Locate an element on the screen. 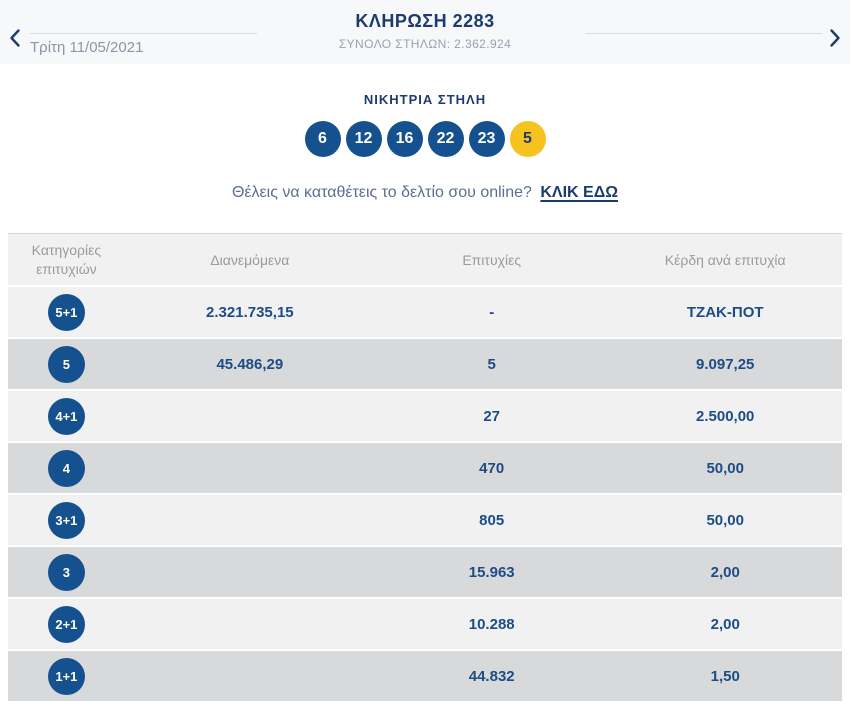 The image size is (850, 705). chevron-left-icon is located at coordinates (14, 40).